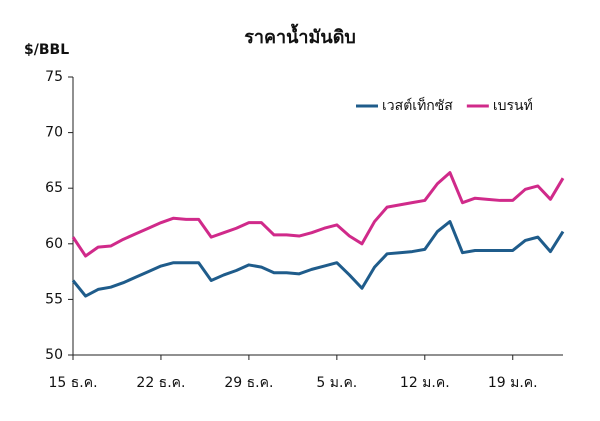 The width and height of the screenshot is (600, 421). What do you see at coordinates (425, 383) in the screenshot?
I see `x-tick-label: 12 ม.ค.` at bounding box center [425, 383].